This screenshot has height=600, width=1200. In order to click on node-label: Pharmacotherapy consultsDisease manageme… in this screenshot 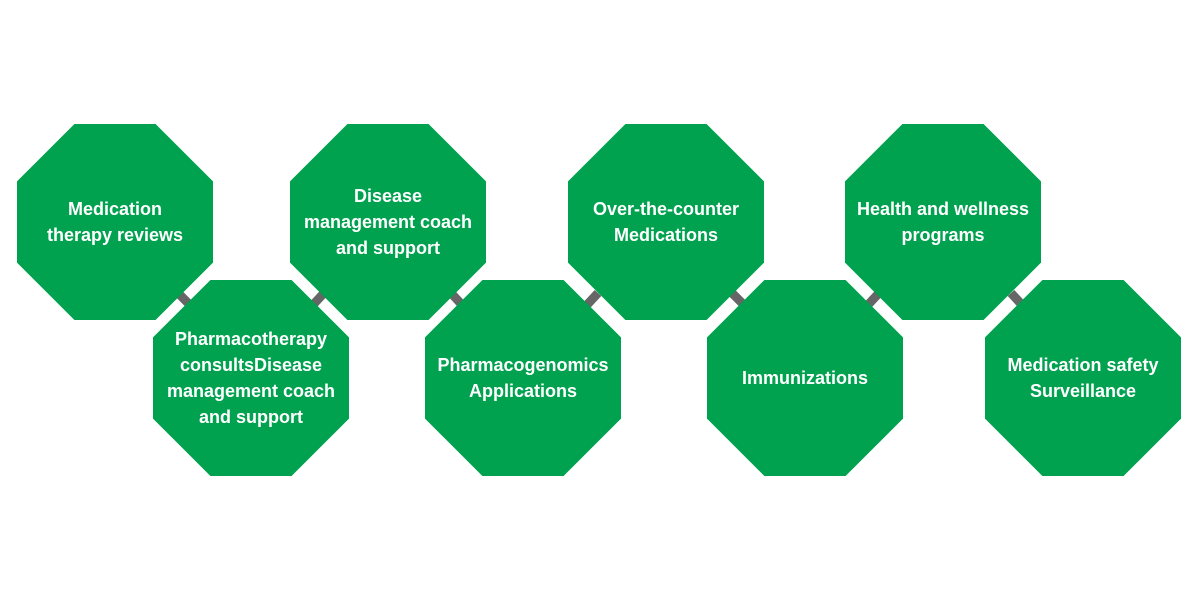, I will do `click(251, 378)`.